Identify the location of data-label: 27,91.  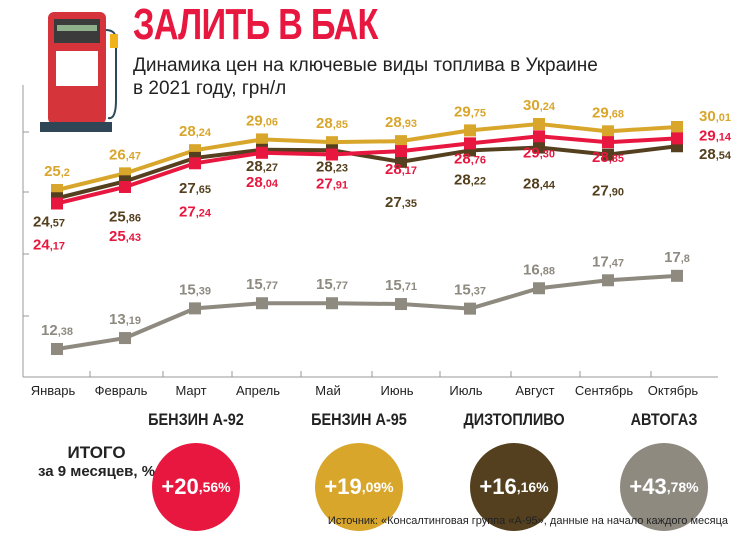
(332, 183).